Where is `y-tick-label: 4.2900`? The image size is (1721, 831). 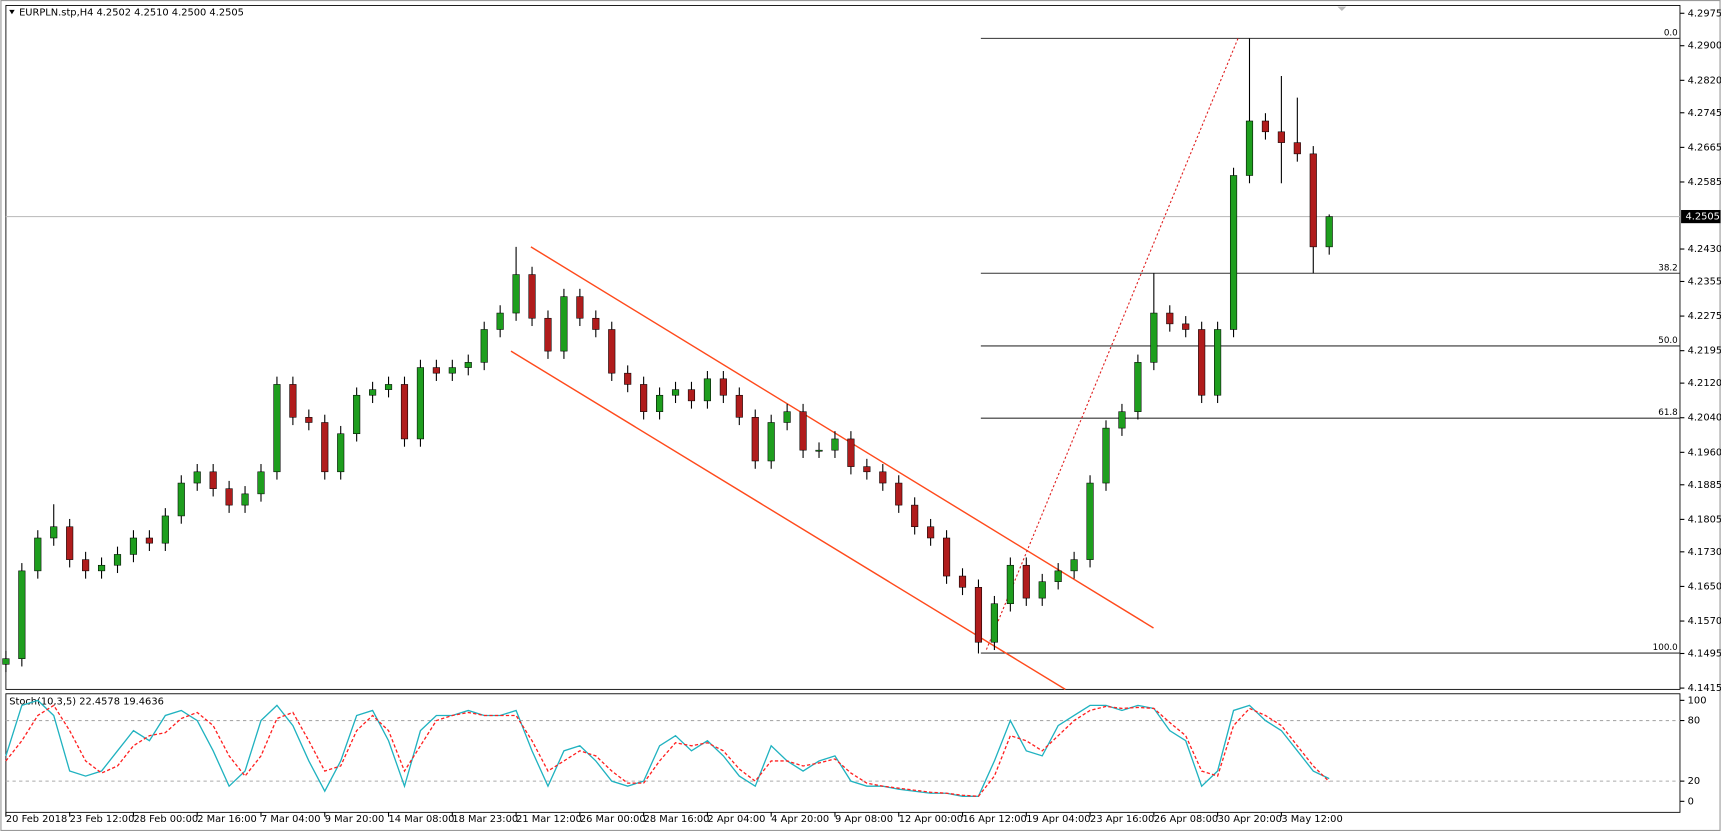 y-tick-label: 4.2900 is located at coordinates (1704, 46).